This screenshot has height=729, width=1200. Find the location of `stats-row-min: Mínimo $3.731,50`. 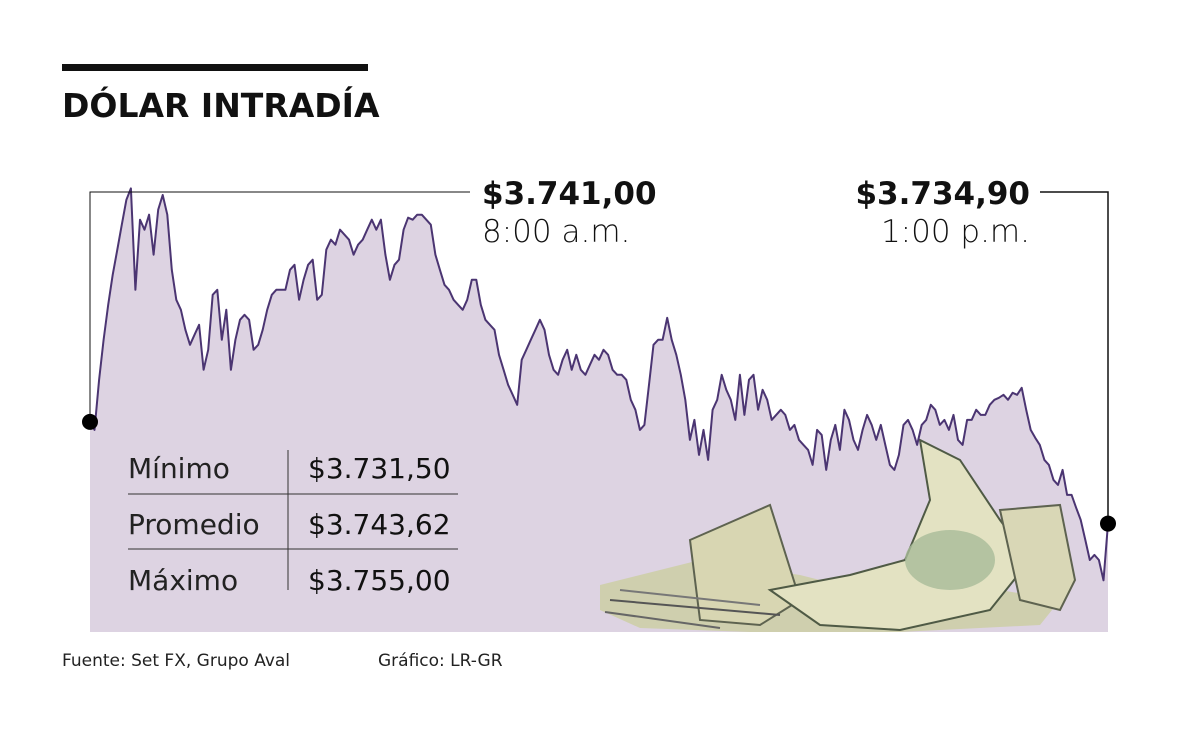

stats-row-min: Mínimo $3.731,50 is located at coordinates (293, 468).